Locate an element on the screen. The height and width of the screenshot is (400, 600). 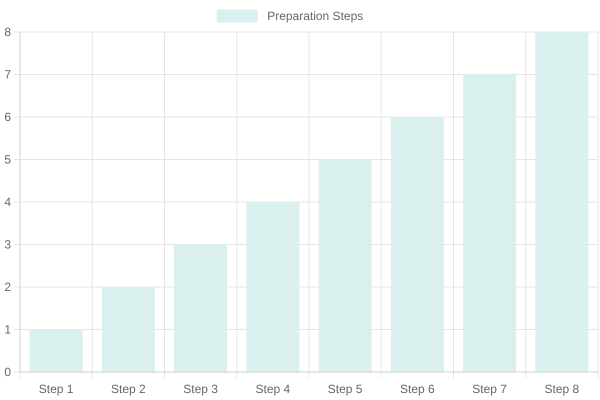
x-tick-label: Step 3 is located at coordinates (200, 389).